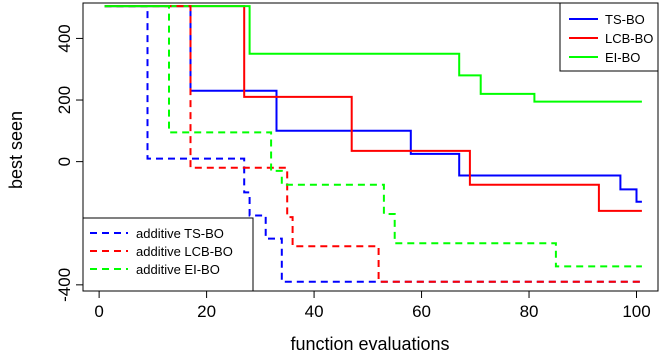  Describe the element at coordinates (64, 100) in the screenshot. I see `y-tick-label-200: 200` at that location.